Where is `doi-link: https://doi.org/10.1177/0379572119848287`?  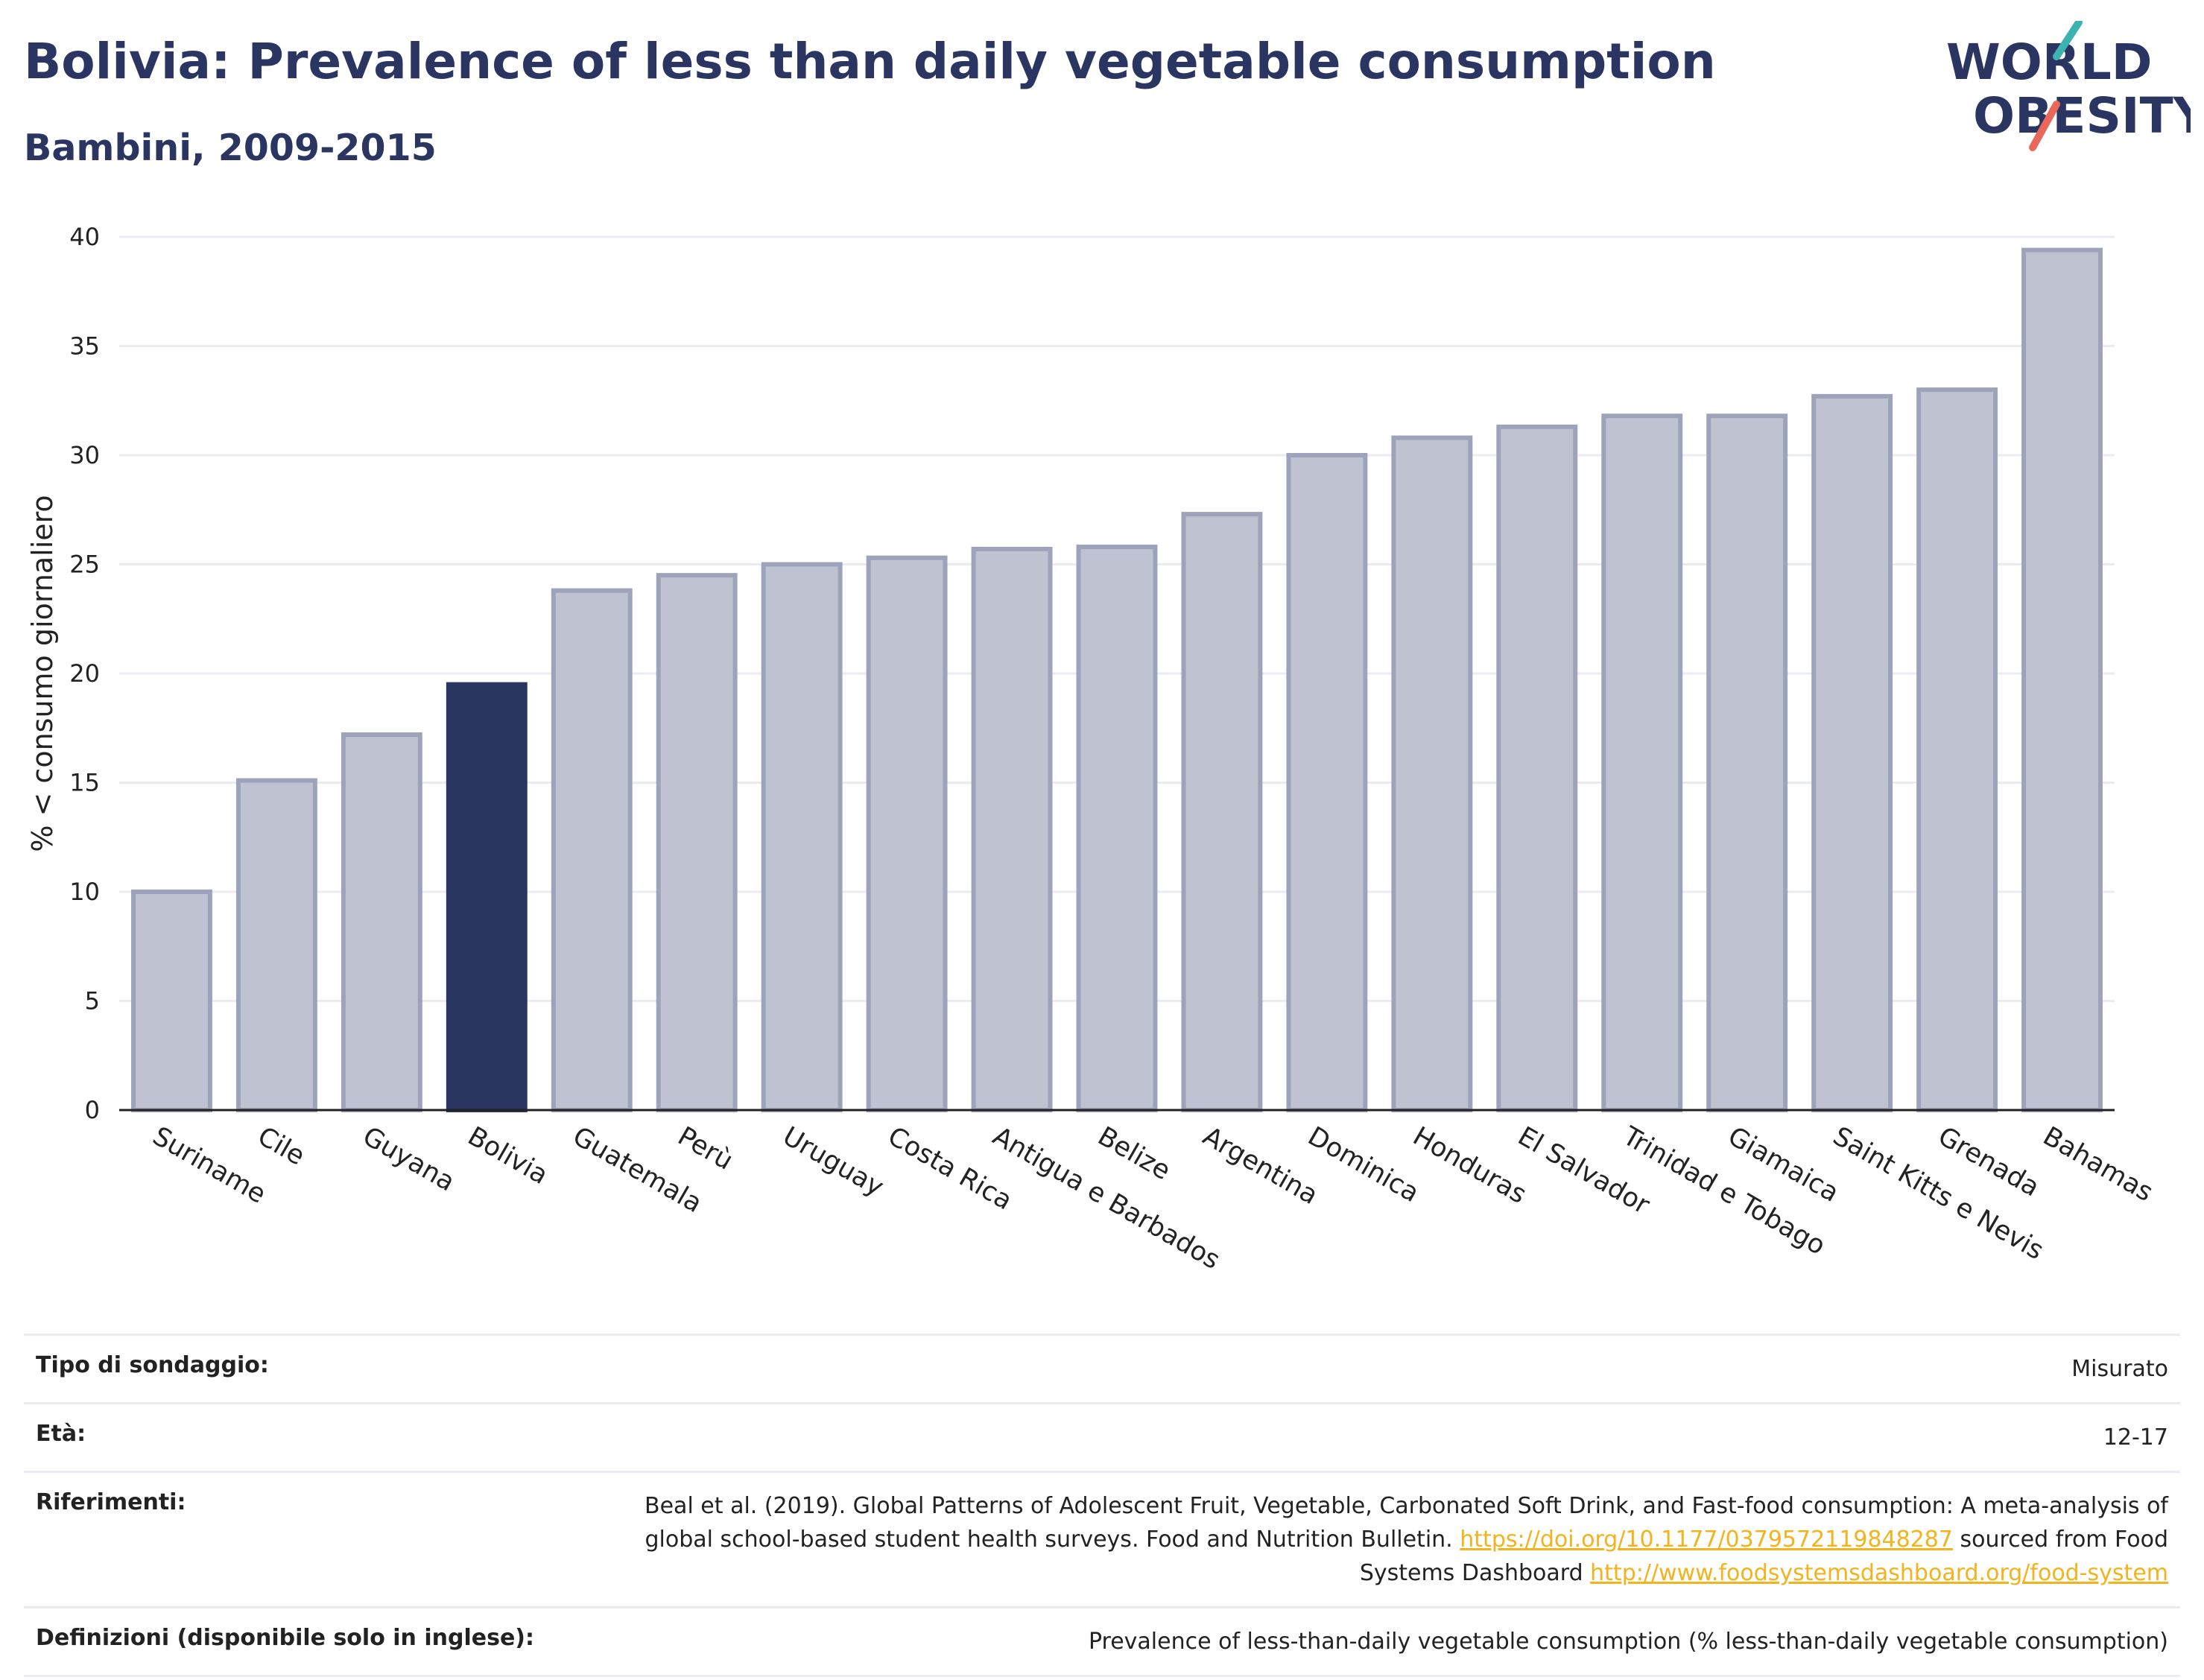 doi-link: https://doi.org/10.1177/0379572119848287 is located at coordinates (1707, 1540).